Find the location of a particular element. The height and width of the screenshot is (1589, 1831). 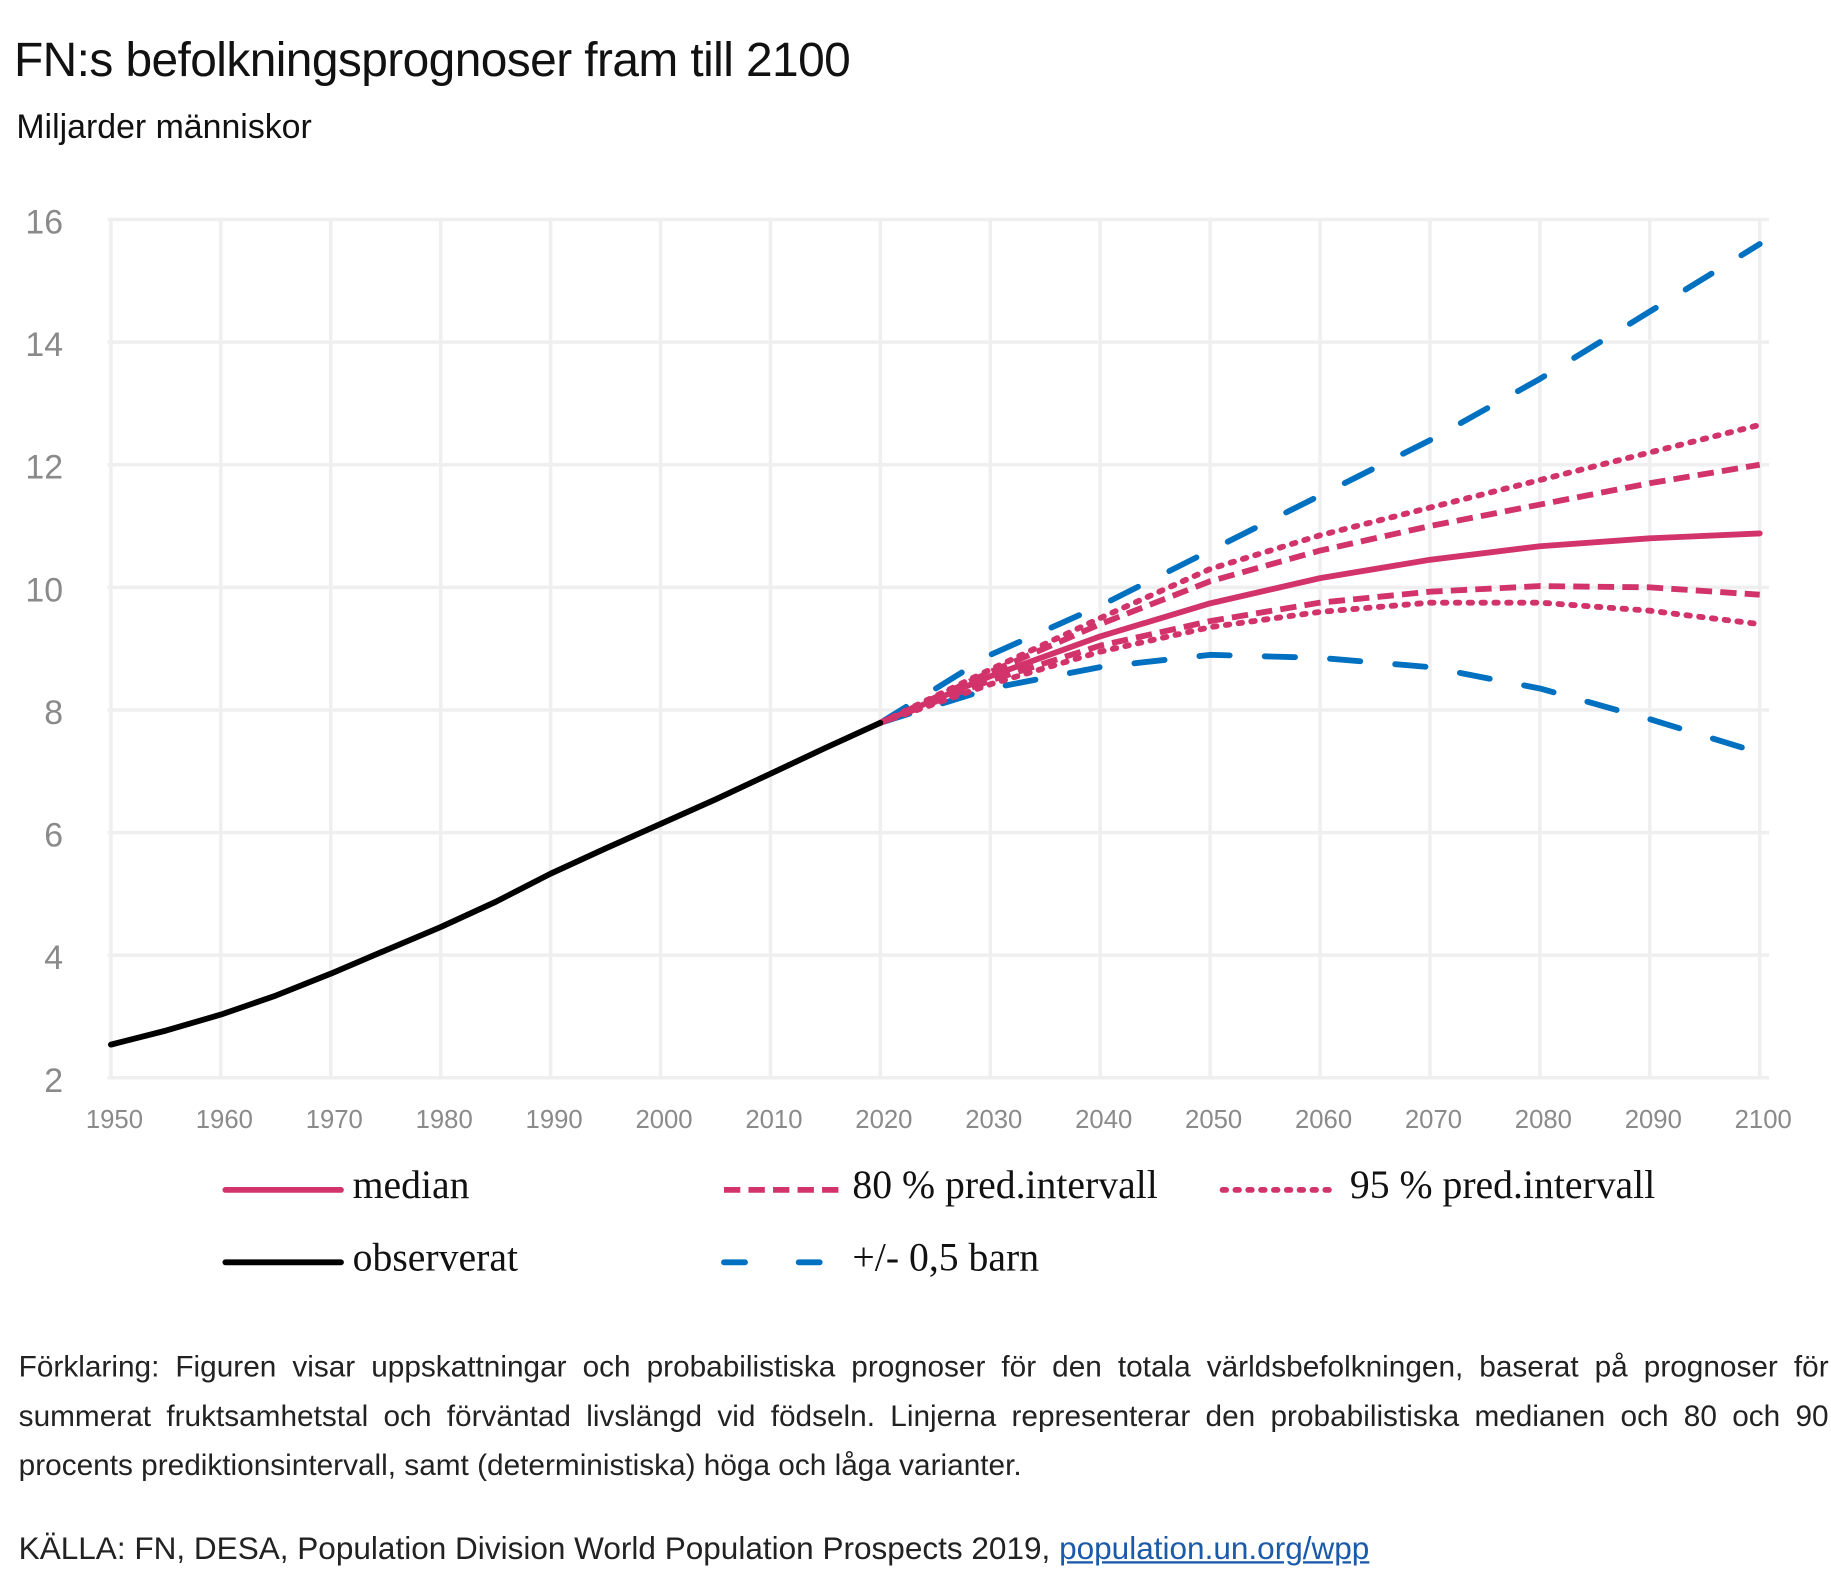

y-tick-label: 14 is located at coordinates (44, 345).